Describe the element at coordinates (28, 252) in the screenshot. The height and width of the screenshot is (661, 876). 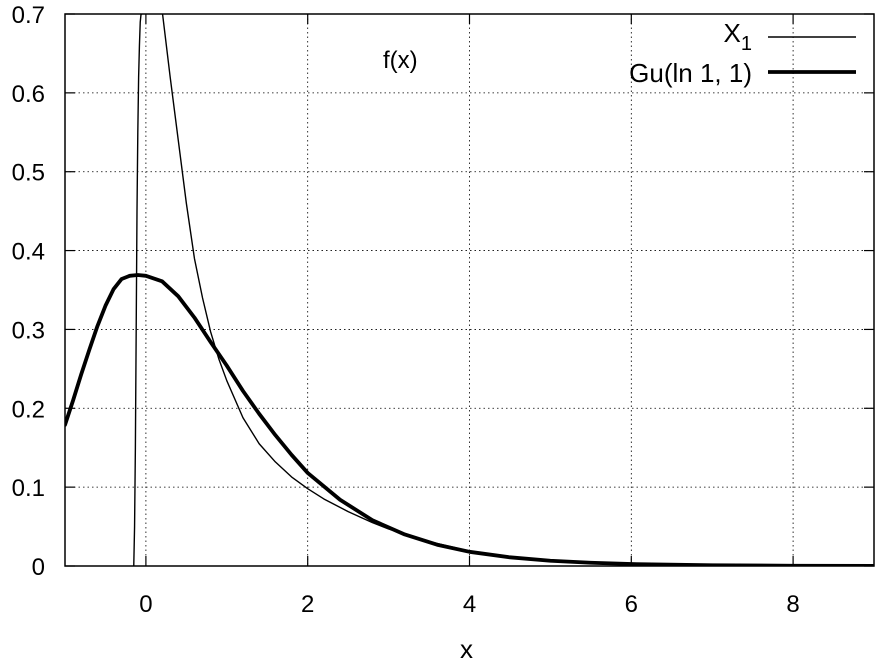
I see `y-tick-label: 0.4` at that location.